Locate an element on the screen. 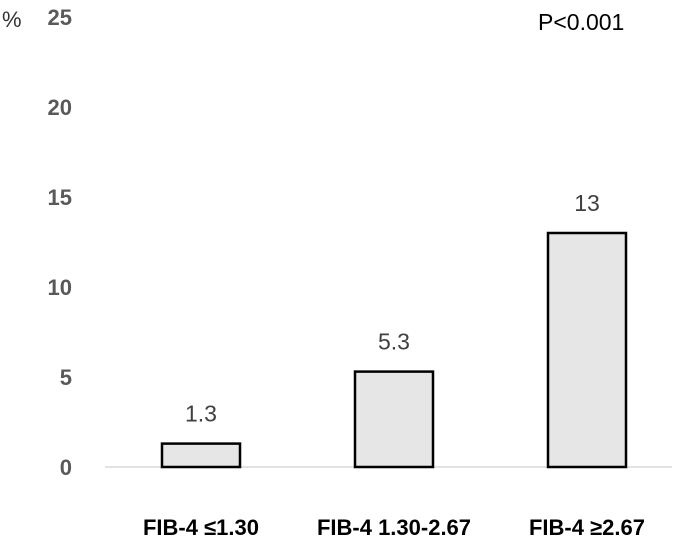 This screenshot has width=685, height=543. y-tick-label: 20 is located at coordinates (60, 107).